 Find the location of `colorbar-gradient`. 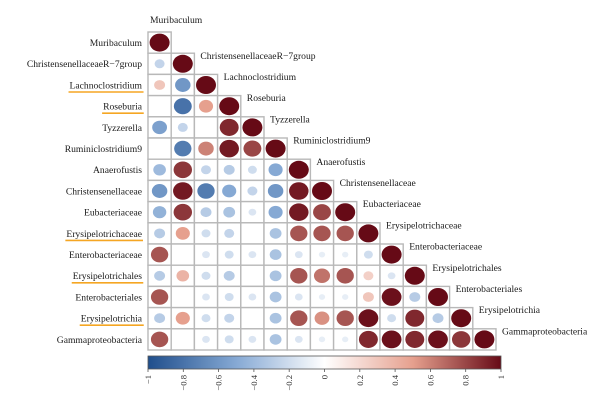

colorbar-gradient is located at coordinates (324, 362).